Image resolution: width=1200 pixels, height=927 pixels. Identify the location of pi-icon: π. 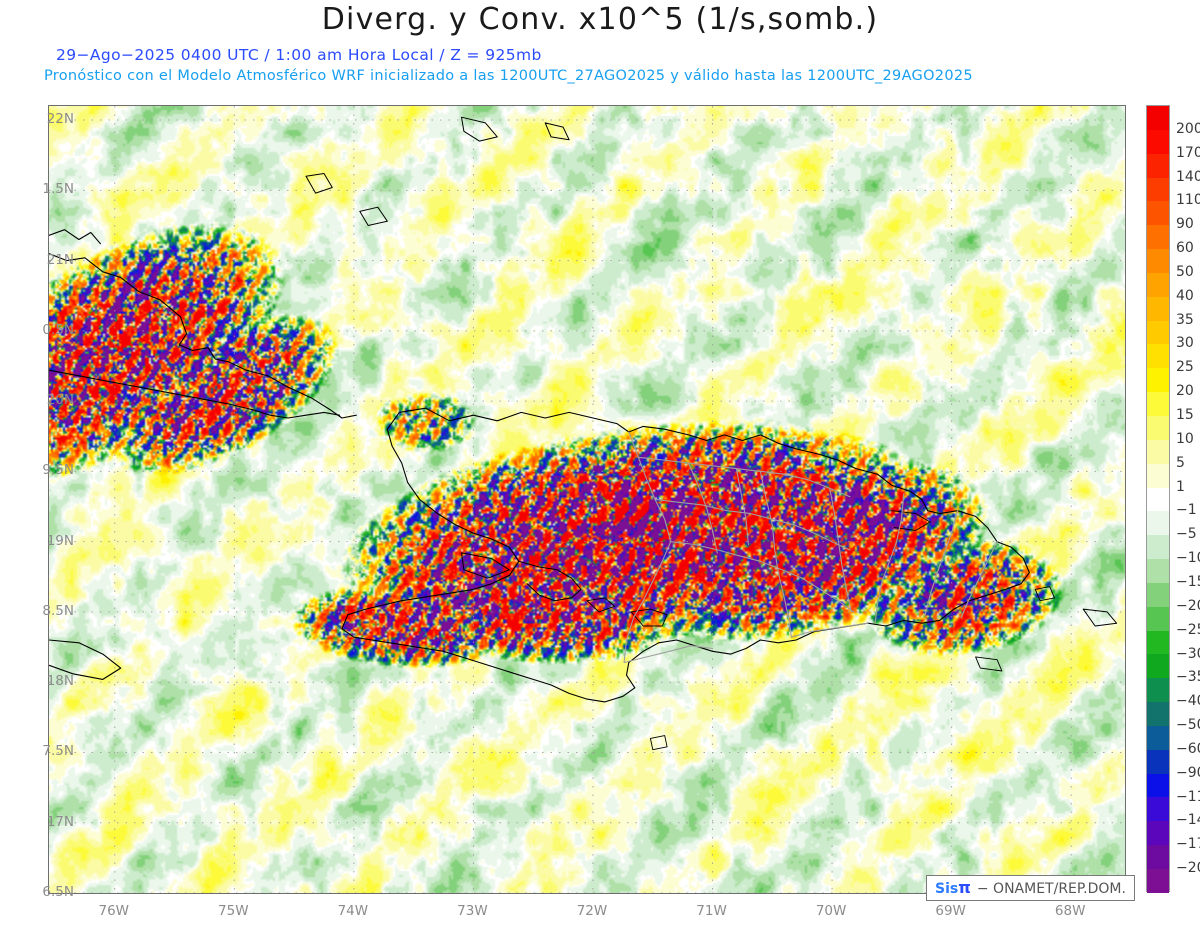
(964, 887).